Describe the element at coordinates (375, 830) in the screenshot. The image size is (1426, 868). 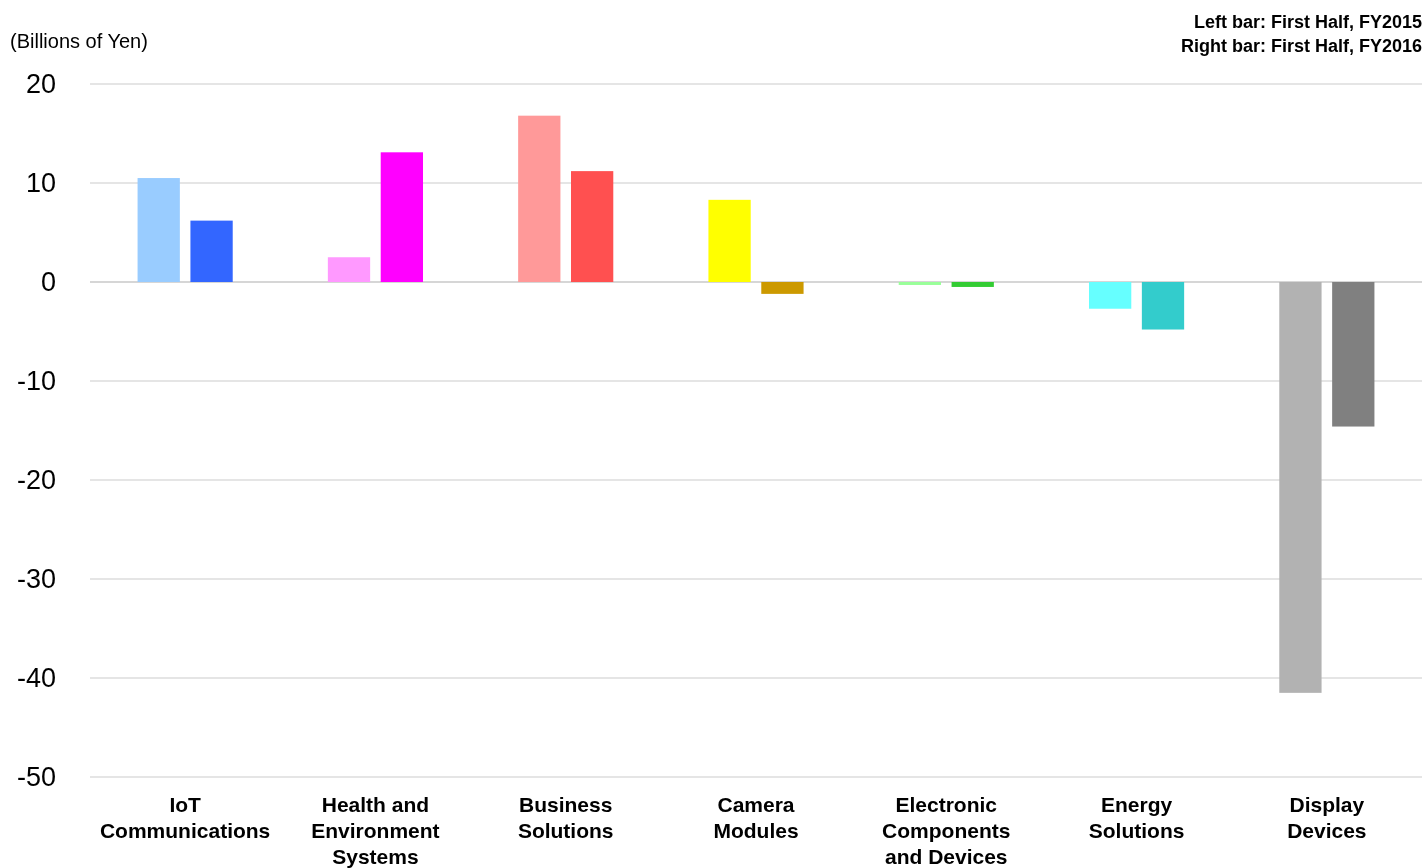
I see `x-tick-label: Health and Environment Systems` at that location.